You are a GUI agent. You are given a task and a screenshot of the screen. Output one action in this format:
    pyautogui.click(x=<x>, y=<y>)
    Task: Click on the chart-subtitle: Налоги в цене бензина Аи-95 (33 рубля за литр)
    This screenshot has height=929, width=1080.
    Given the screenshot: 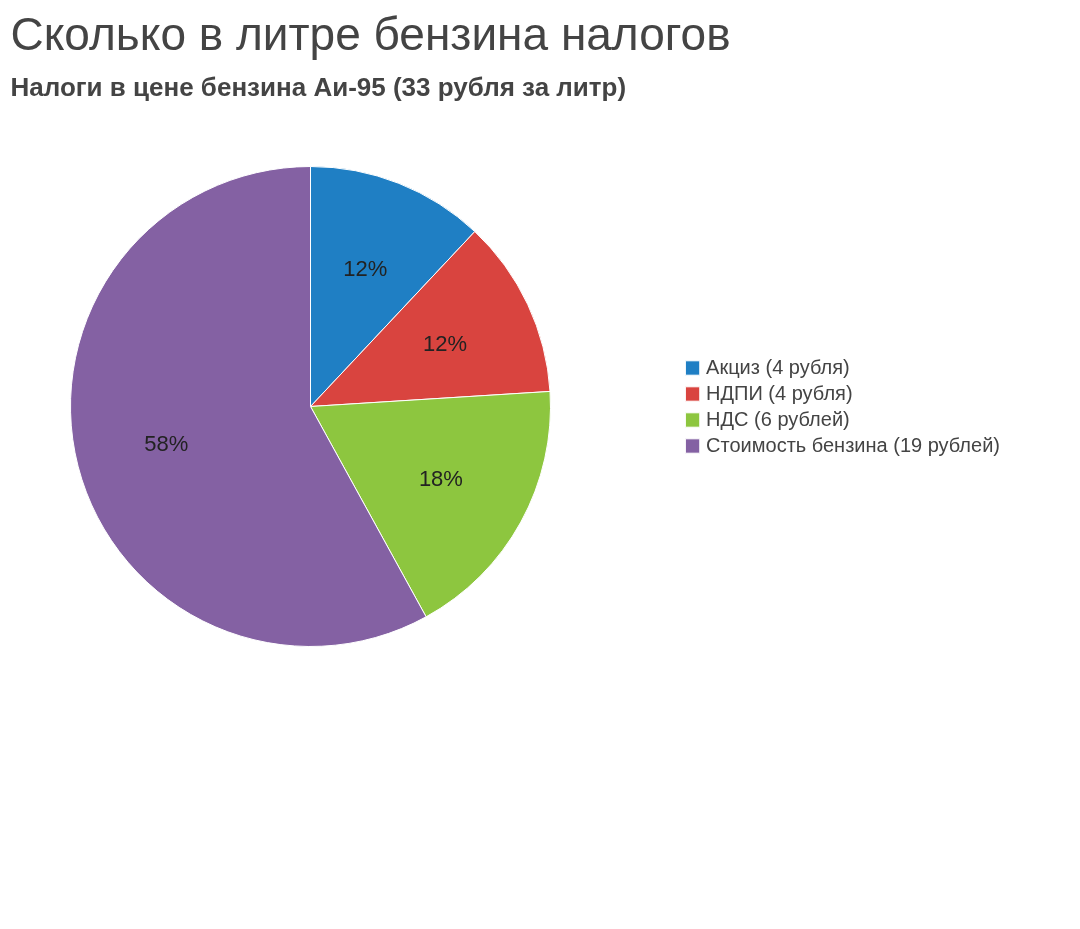 What is the action you would take?
    pyautogui.click(x=318, y=86)
    